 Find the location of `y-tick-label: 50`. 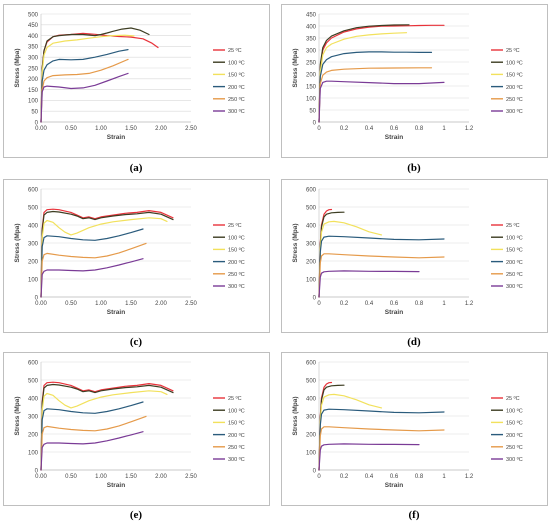

y-tick-label: 50 is located at coordinates (312, 111).